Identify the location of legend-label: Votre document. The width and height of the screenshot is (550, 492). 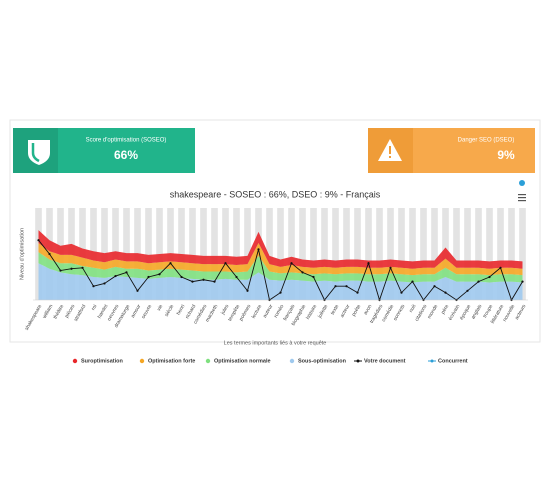
(385, 361).